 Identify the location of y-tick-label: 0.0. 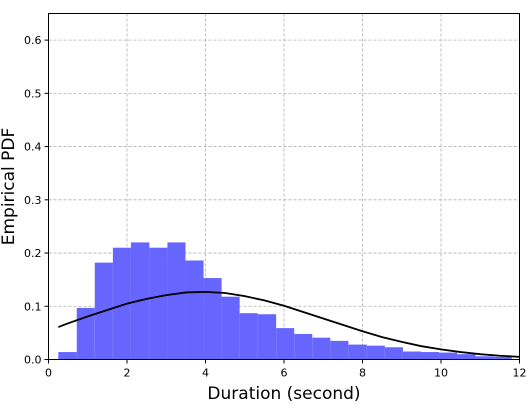
(33, 360).